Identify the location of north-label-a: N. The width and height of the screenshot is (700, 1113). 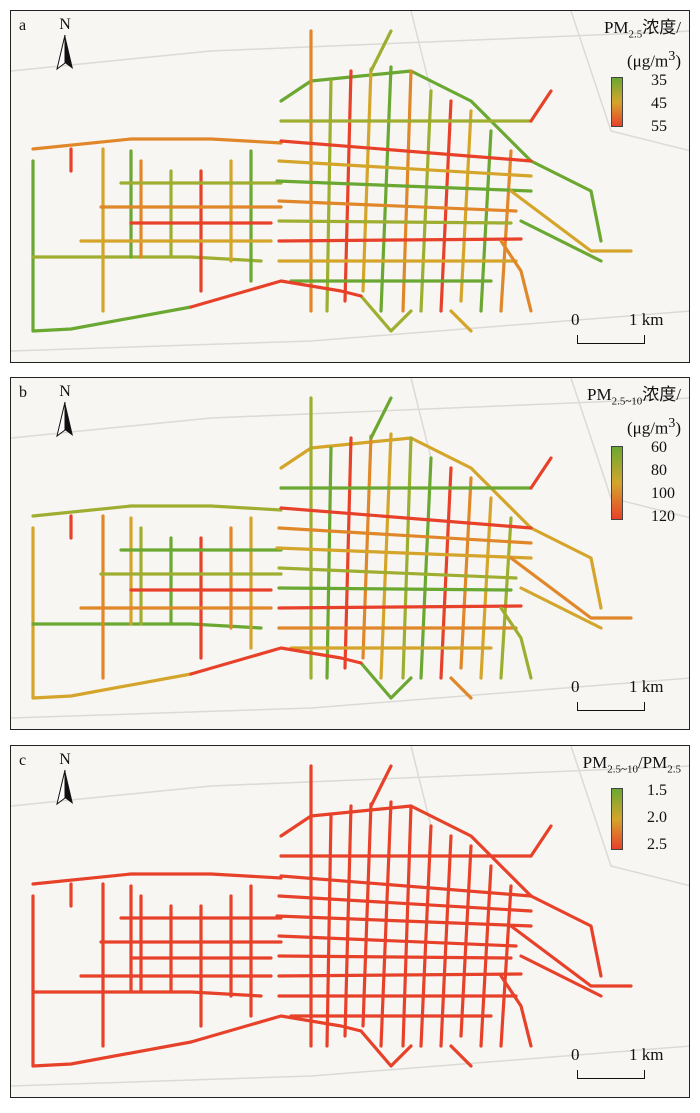
(65, 24).